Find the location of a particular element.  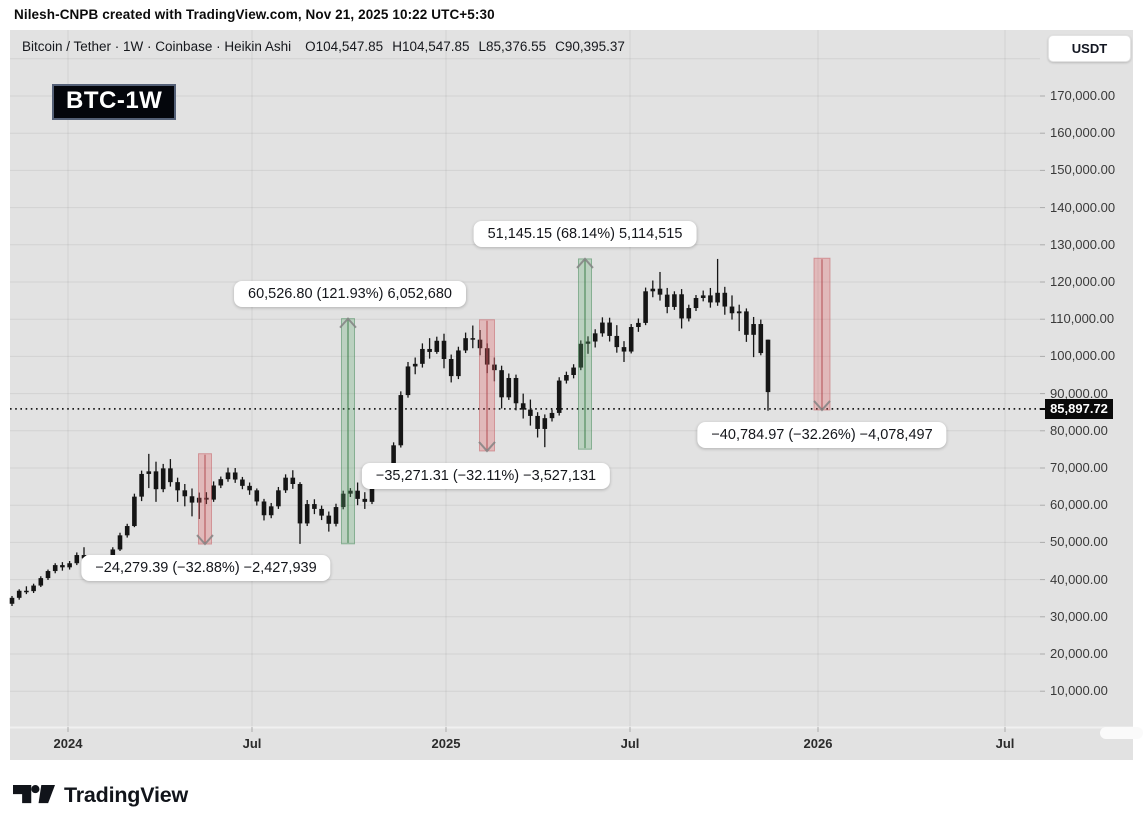

price-axis-label: 170,000.00 is located at coordinates (1083, 95).